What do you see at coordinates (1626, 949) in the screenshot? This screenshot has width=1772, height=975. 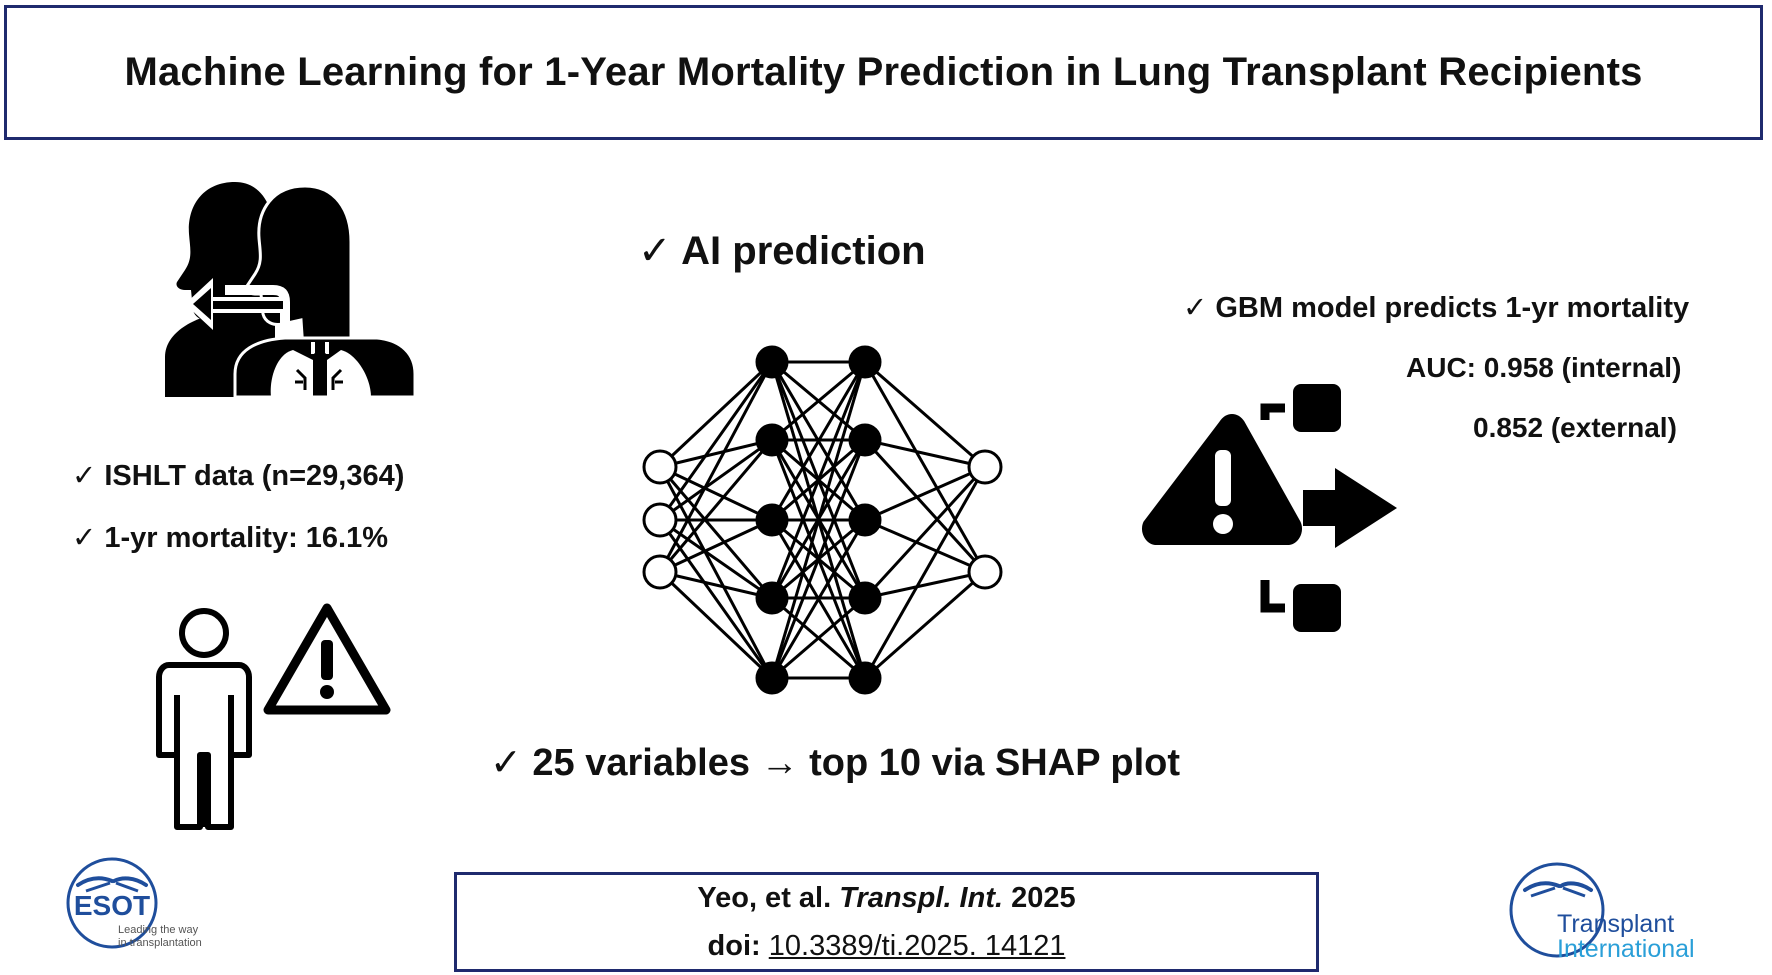 I see `ti-line2: International` at bounding box center [1626, 949].